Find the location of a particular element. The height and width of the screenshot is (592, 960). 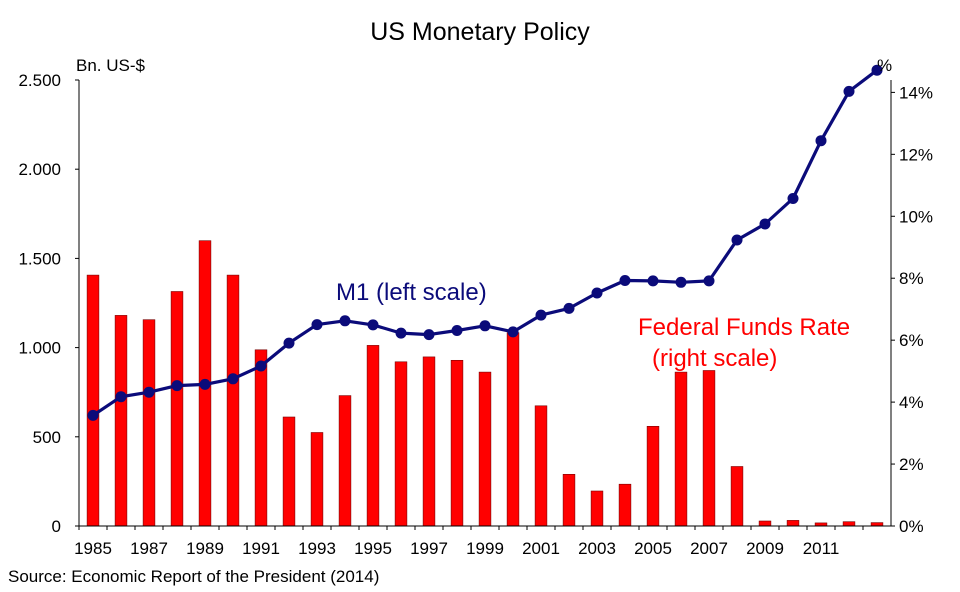

left-axis-unit: Bn. US-$ is located at coordinates (110, 65).